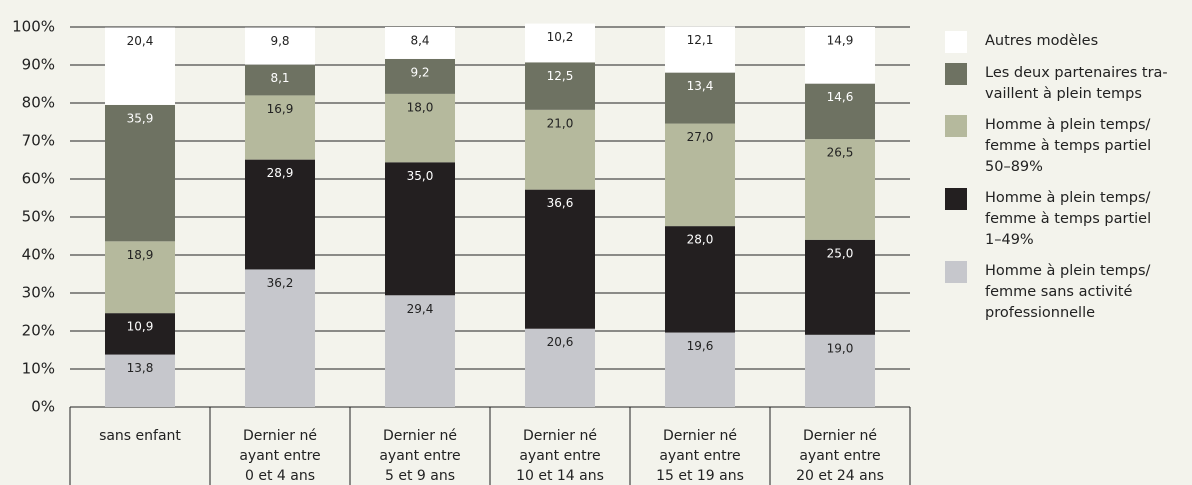 The width and height of the screenshot is (1192, 485). Describe the element at coordinates (560, 123) in the screenshot. I see `value-label: 21,0` at that location.